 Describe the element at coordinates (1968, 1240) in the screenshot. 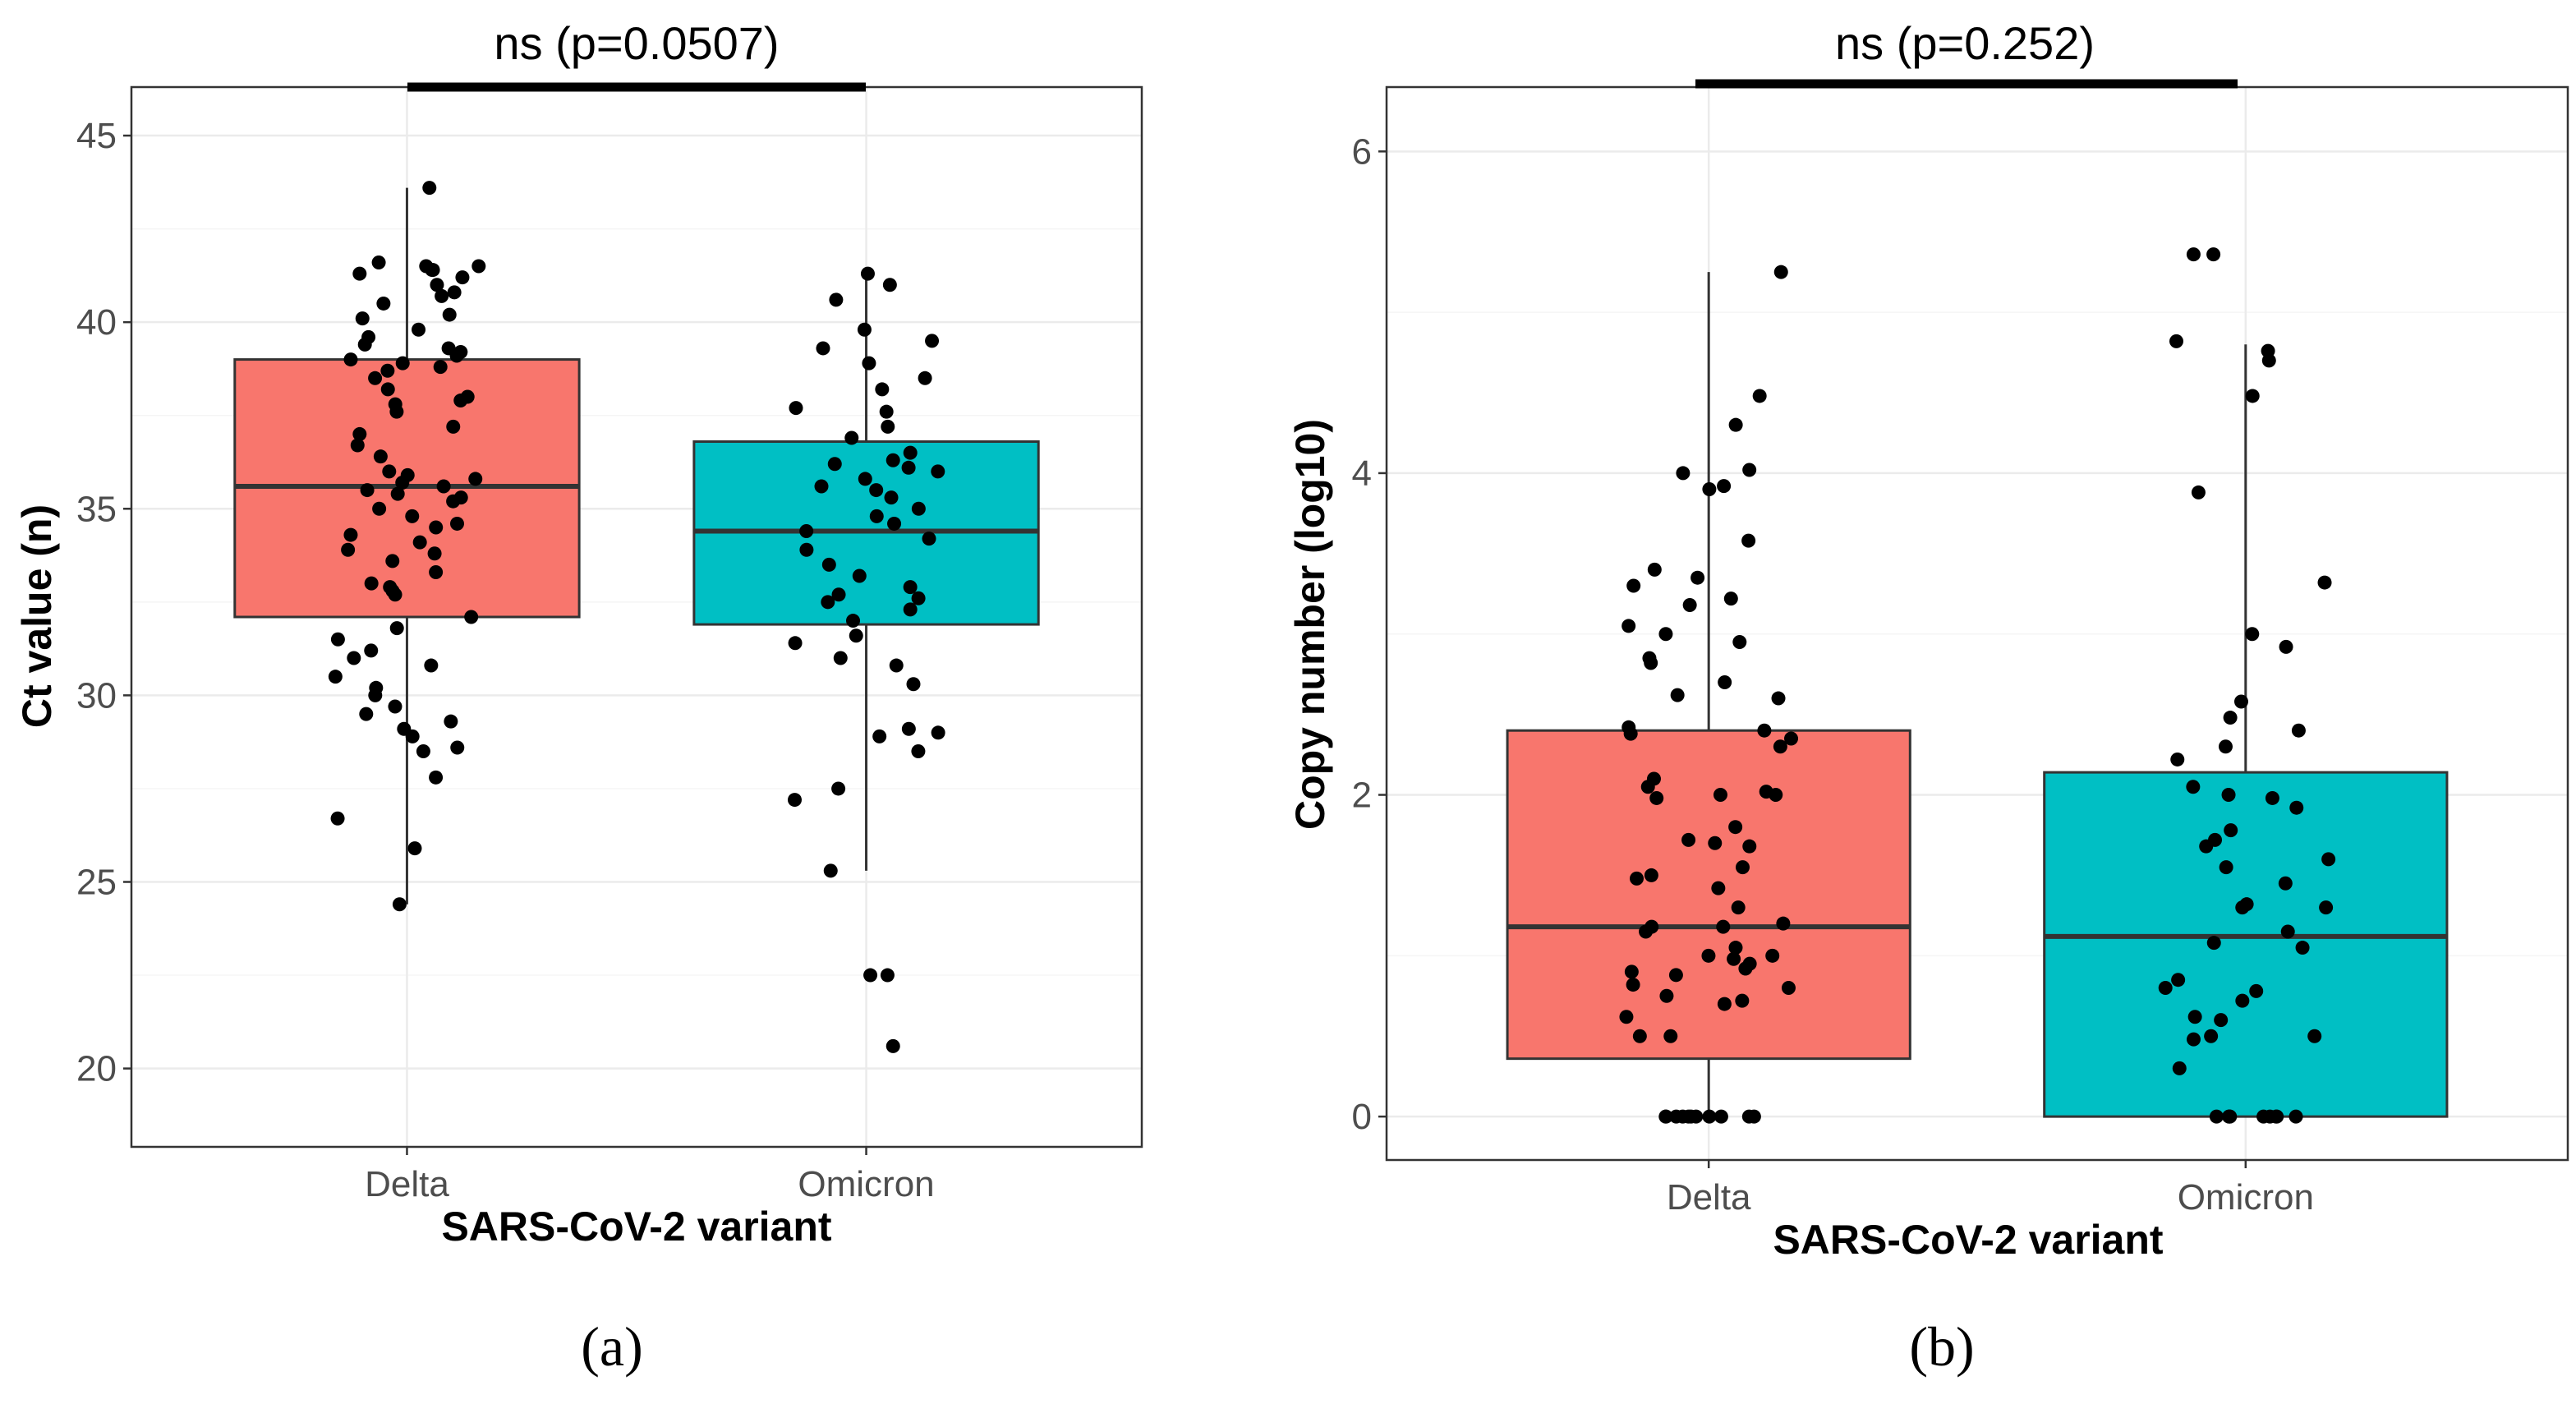

I see `chart-b-x-axis-title: SARS-CoV-2 variant` at that location.